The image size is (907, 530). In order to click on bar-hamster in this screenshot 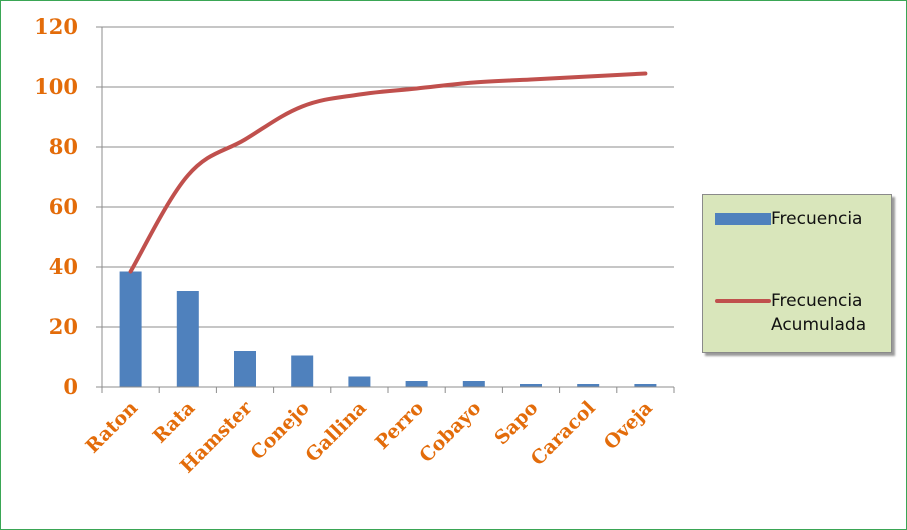, I will do `click(245, 369)`.